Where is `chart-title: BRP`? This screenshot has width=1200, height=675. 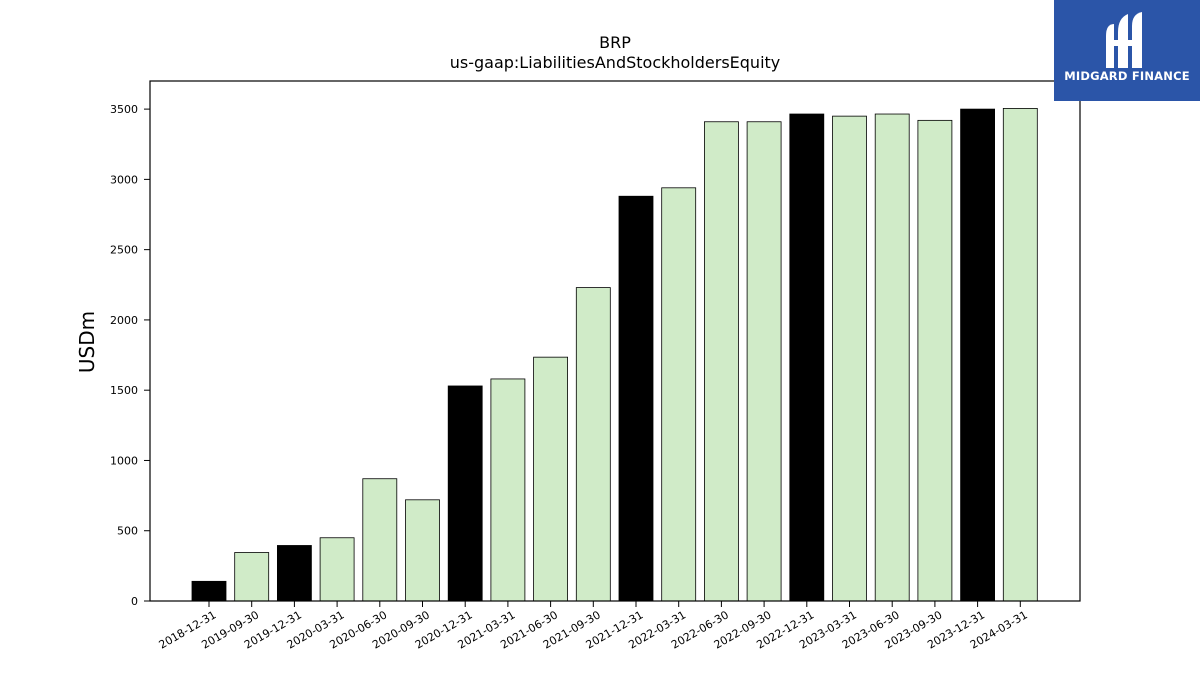
chart-title: BRP is located at coordinates (615, 42).